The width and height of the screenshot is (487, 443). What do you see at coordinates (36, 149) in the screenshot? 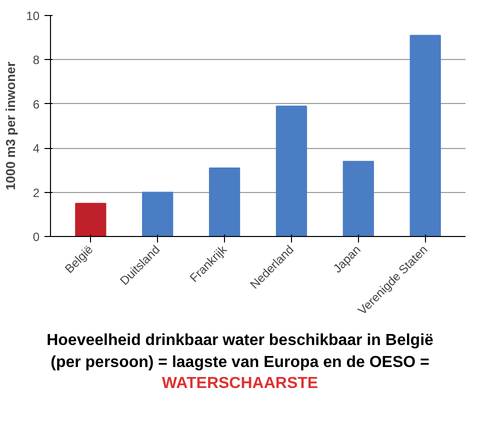
I see `y-tick-label: 4` at bounding box center [36, 149].